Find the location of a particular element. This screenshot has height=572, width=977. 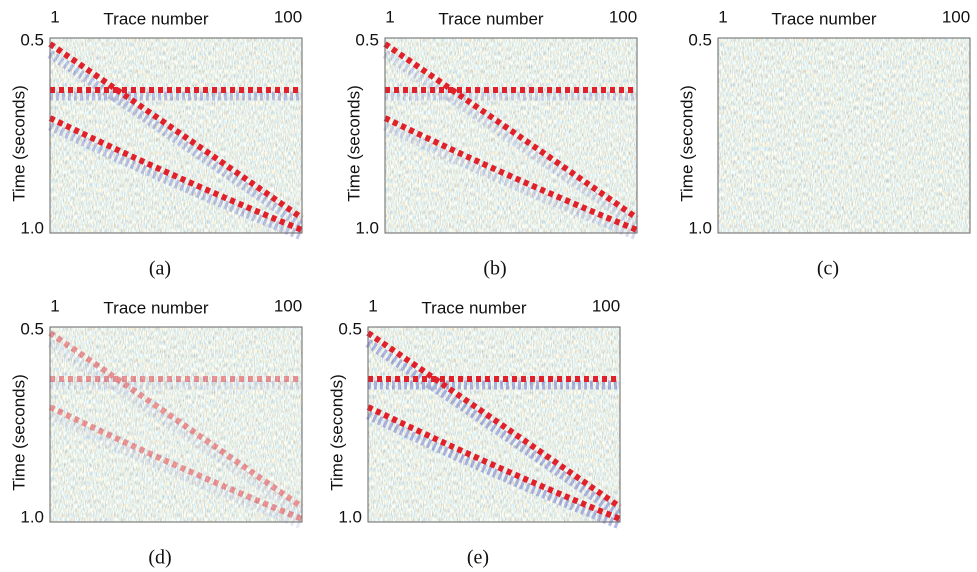

panel: Trace number 1 100 0.5 1.0 Time (seconds) (a) is located at coordinates (156, 143).